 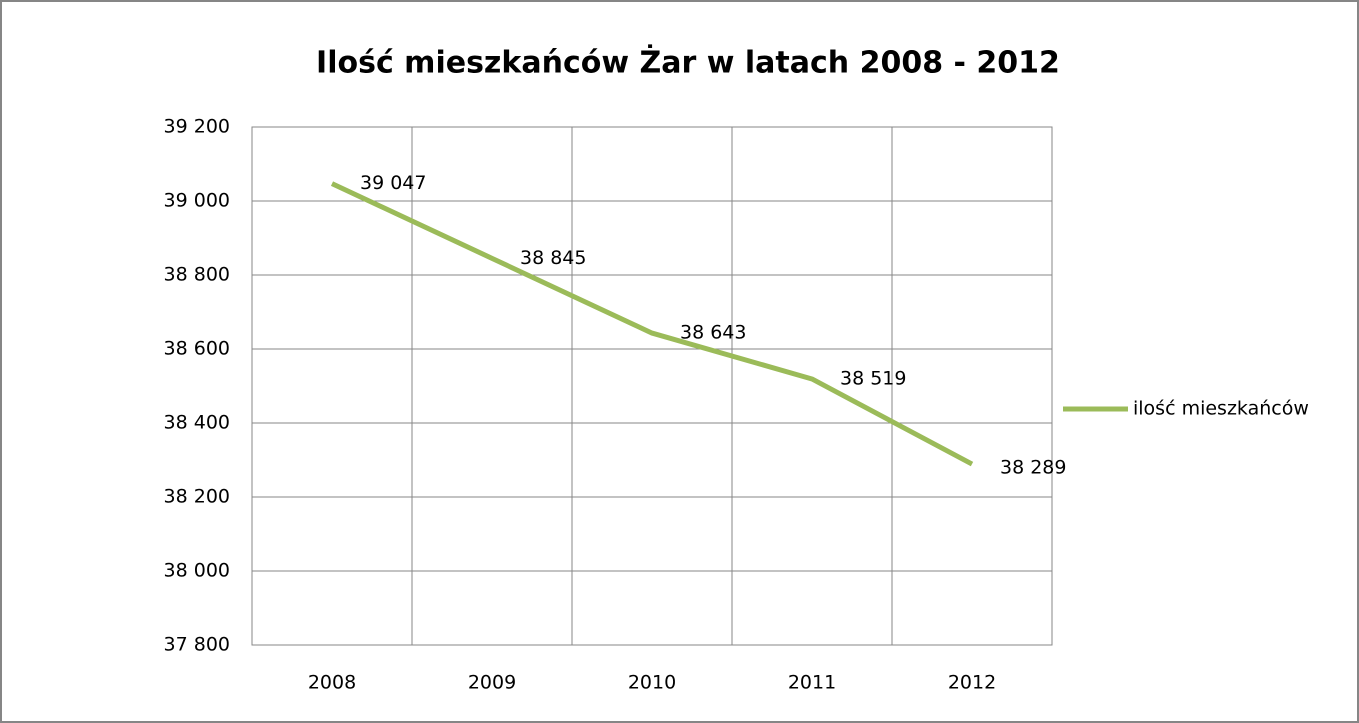 I want to click on y-tick-label: 39 000, so click(x=197, y=201).